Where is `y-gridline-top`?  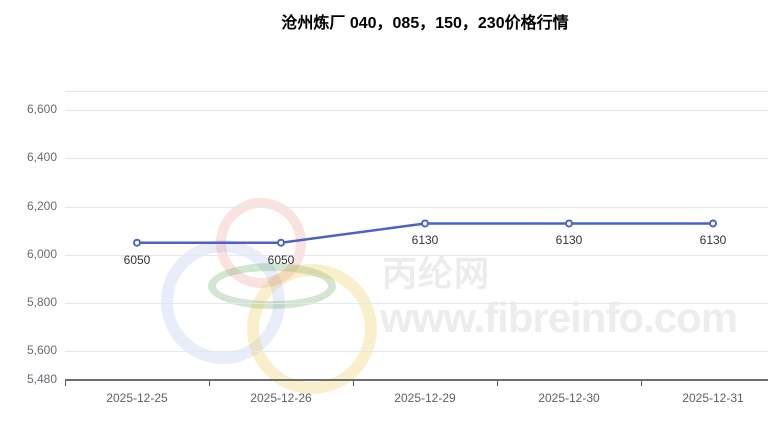 y-gridline-top is located at coordinates (416, 91).